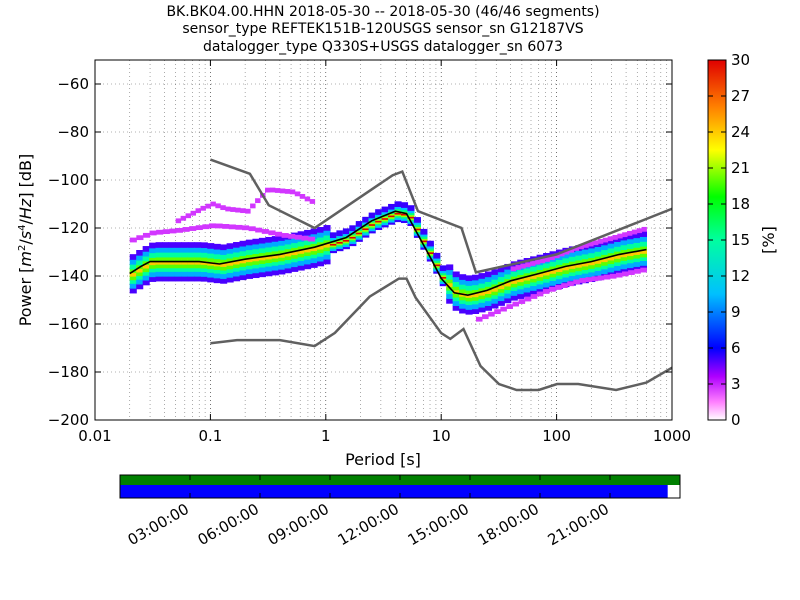  I want to click on high-noise-model-line, so click(440, 216).